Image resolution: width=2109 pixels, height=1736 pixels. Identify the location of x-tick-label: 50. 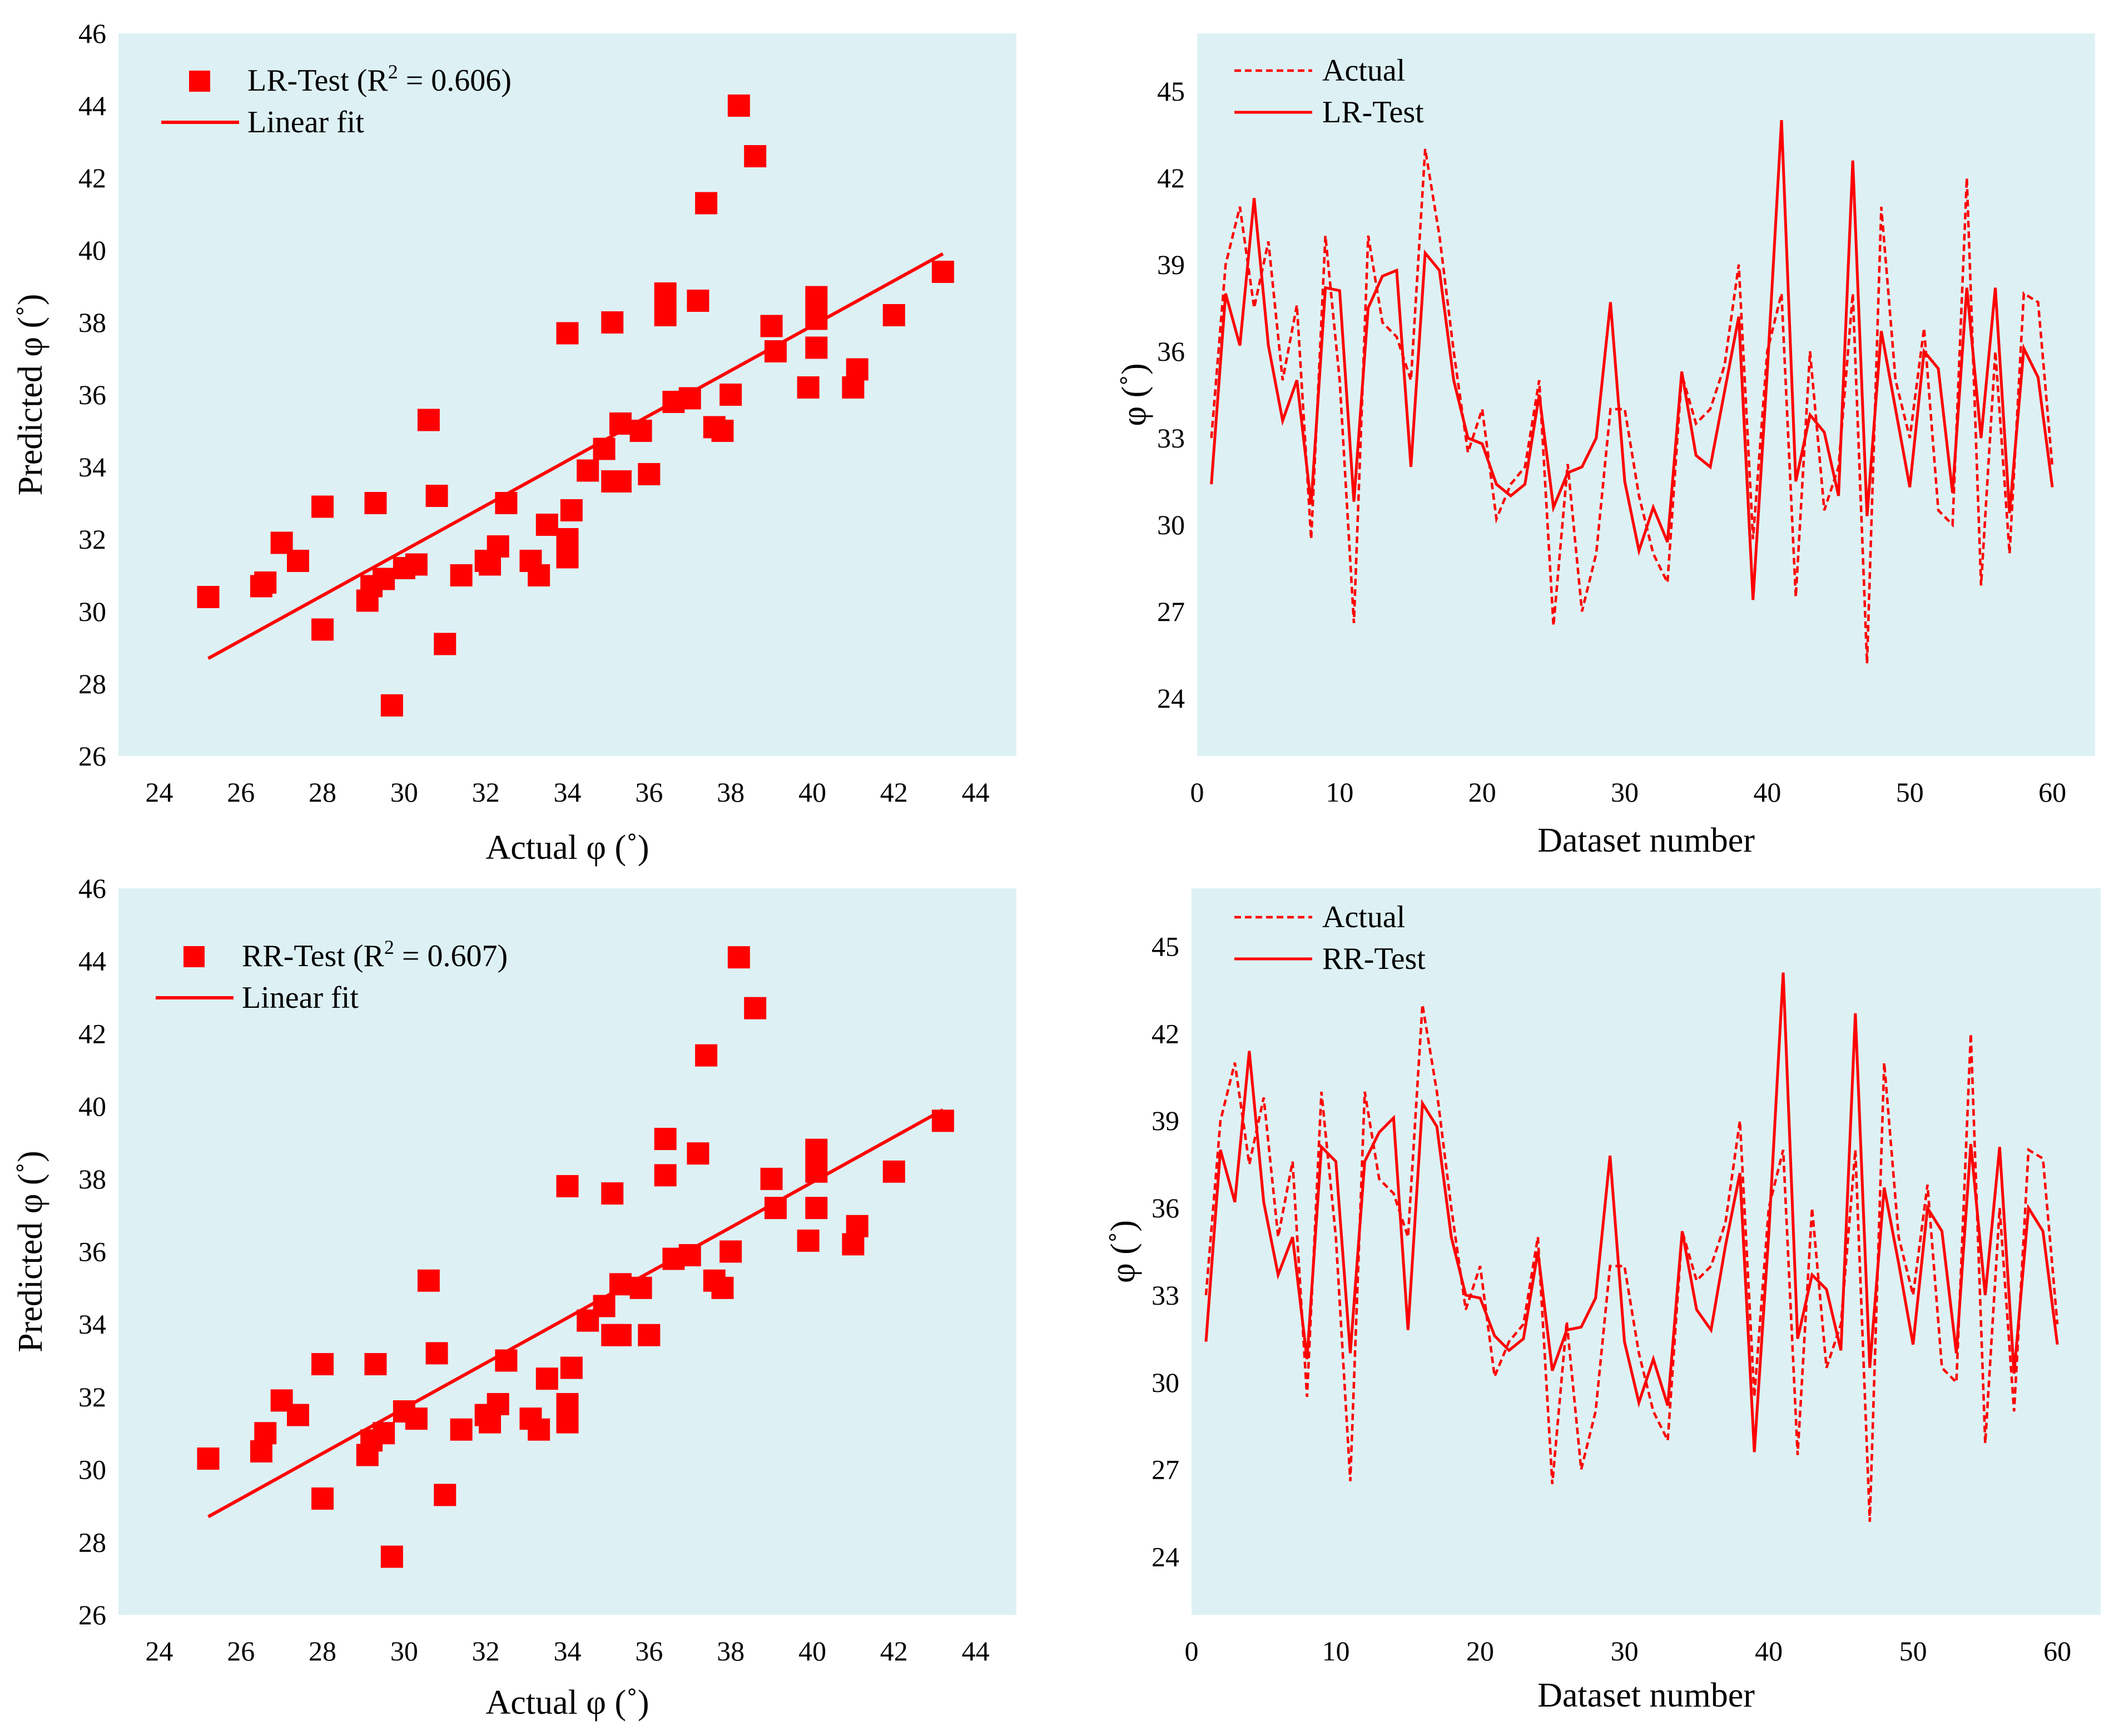
(1913, 1651).